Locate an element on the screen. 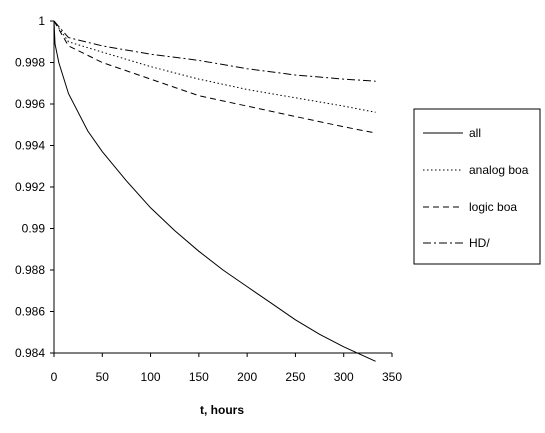  y-tick-label: 0.984 is located at coordinates (30, 353).